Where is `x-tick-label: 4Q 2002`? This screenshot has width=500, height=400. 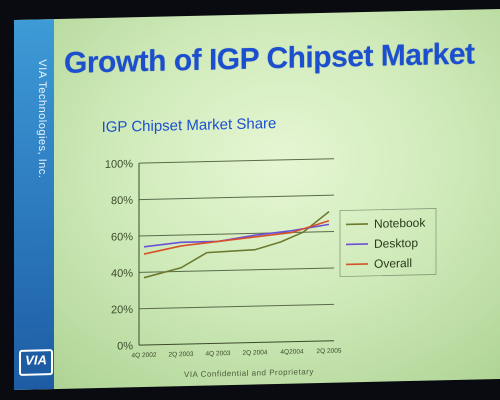 x-tick-label: 4Q 2002 is located at coordinates (144, 356).